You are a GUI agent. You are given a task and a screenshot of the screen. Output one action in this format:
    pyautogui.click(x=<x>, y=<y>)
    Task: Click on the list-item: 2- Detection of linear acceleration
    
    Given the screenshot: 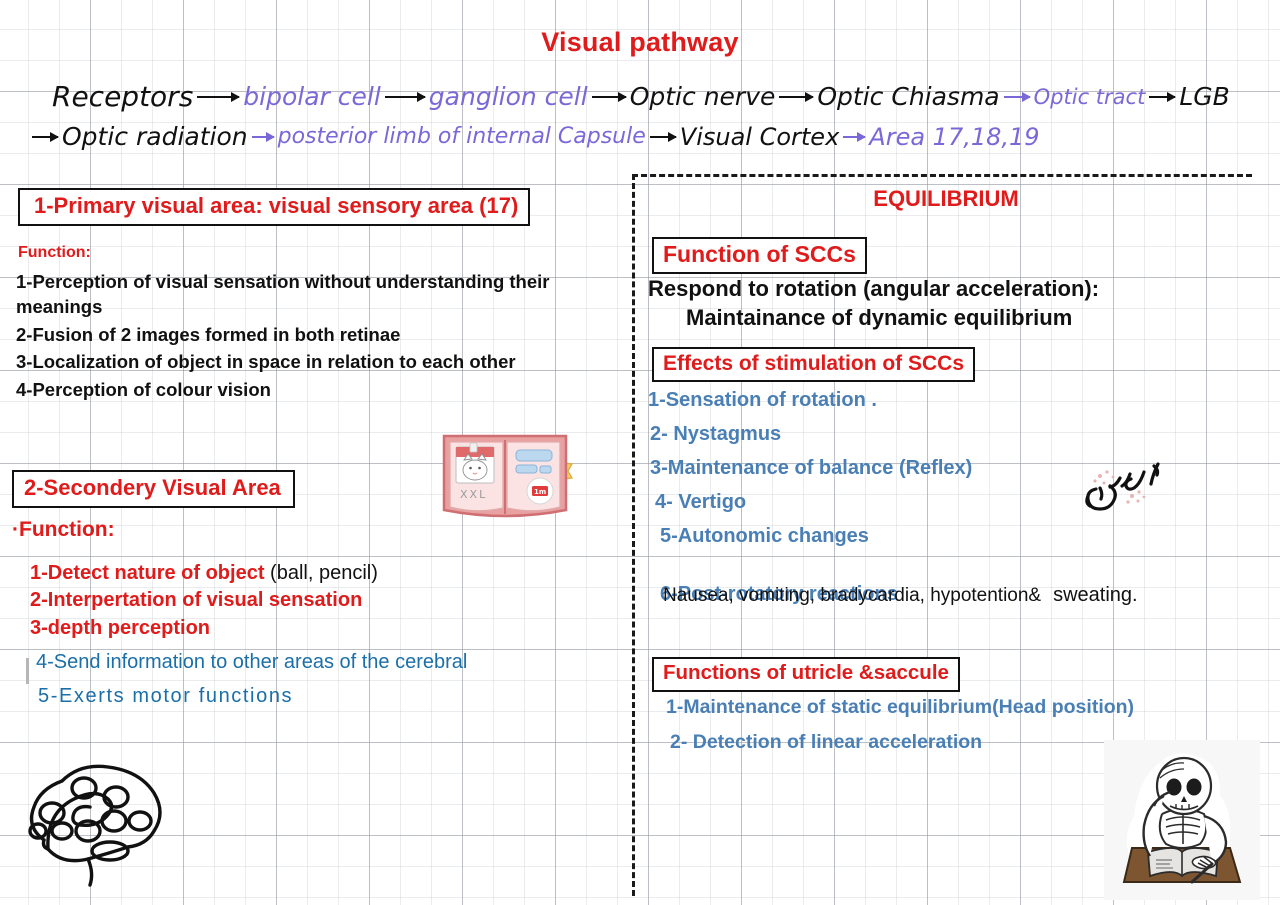 What is the action you would take?
    pyautogui.click(x=826, y=741)
    